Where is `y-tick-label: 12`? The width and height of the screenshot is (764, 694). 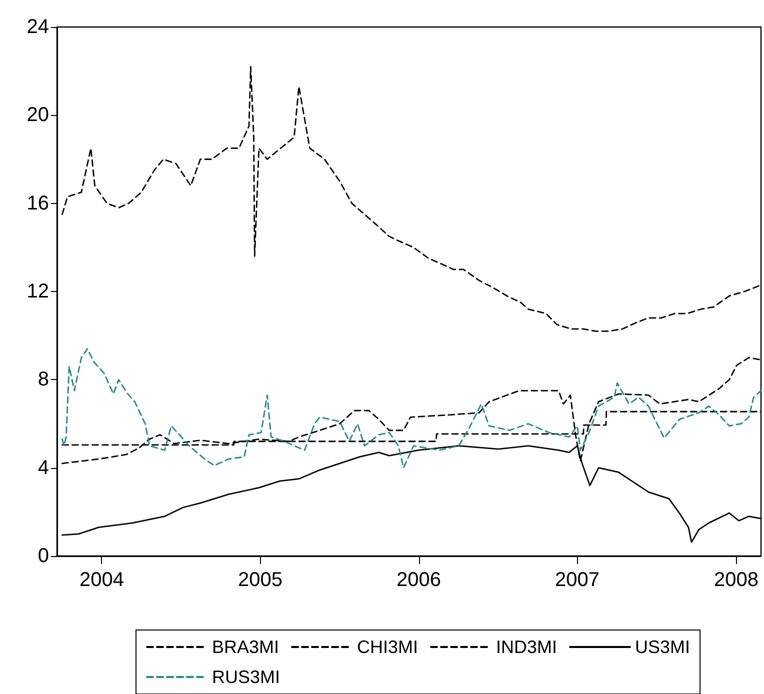
y-tick-label: 12 is located at coordinates (37, 291).